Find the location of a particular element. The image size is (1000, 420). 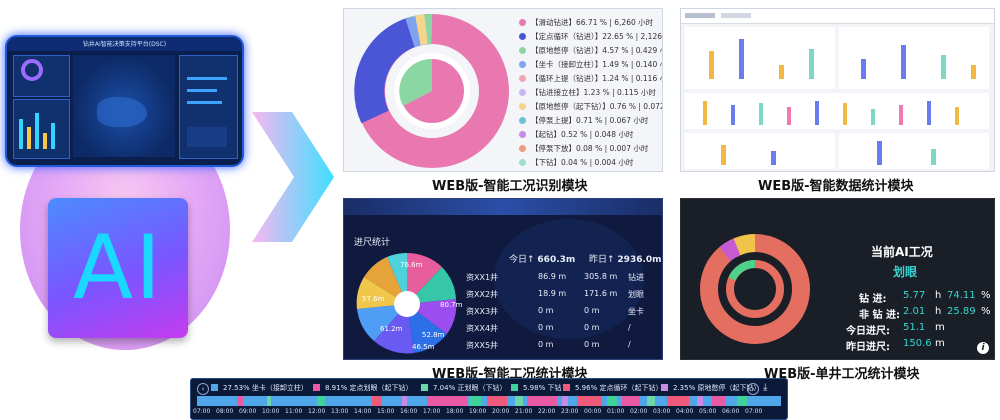

table-row: 资XX2井 18.9 m 171.6 m 划眼 is located at coordinates (561, 296).